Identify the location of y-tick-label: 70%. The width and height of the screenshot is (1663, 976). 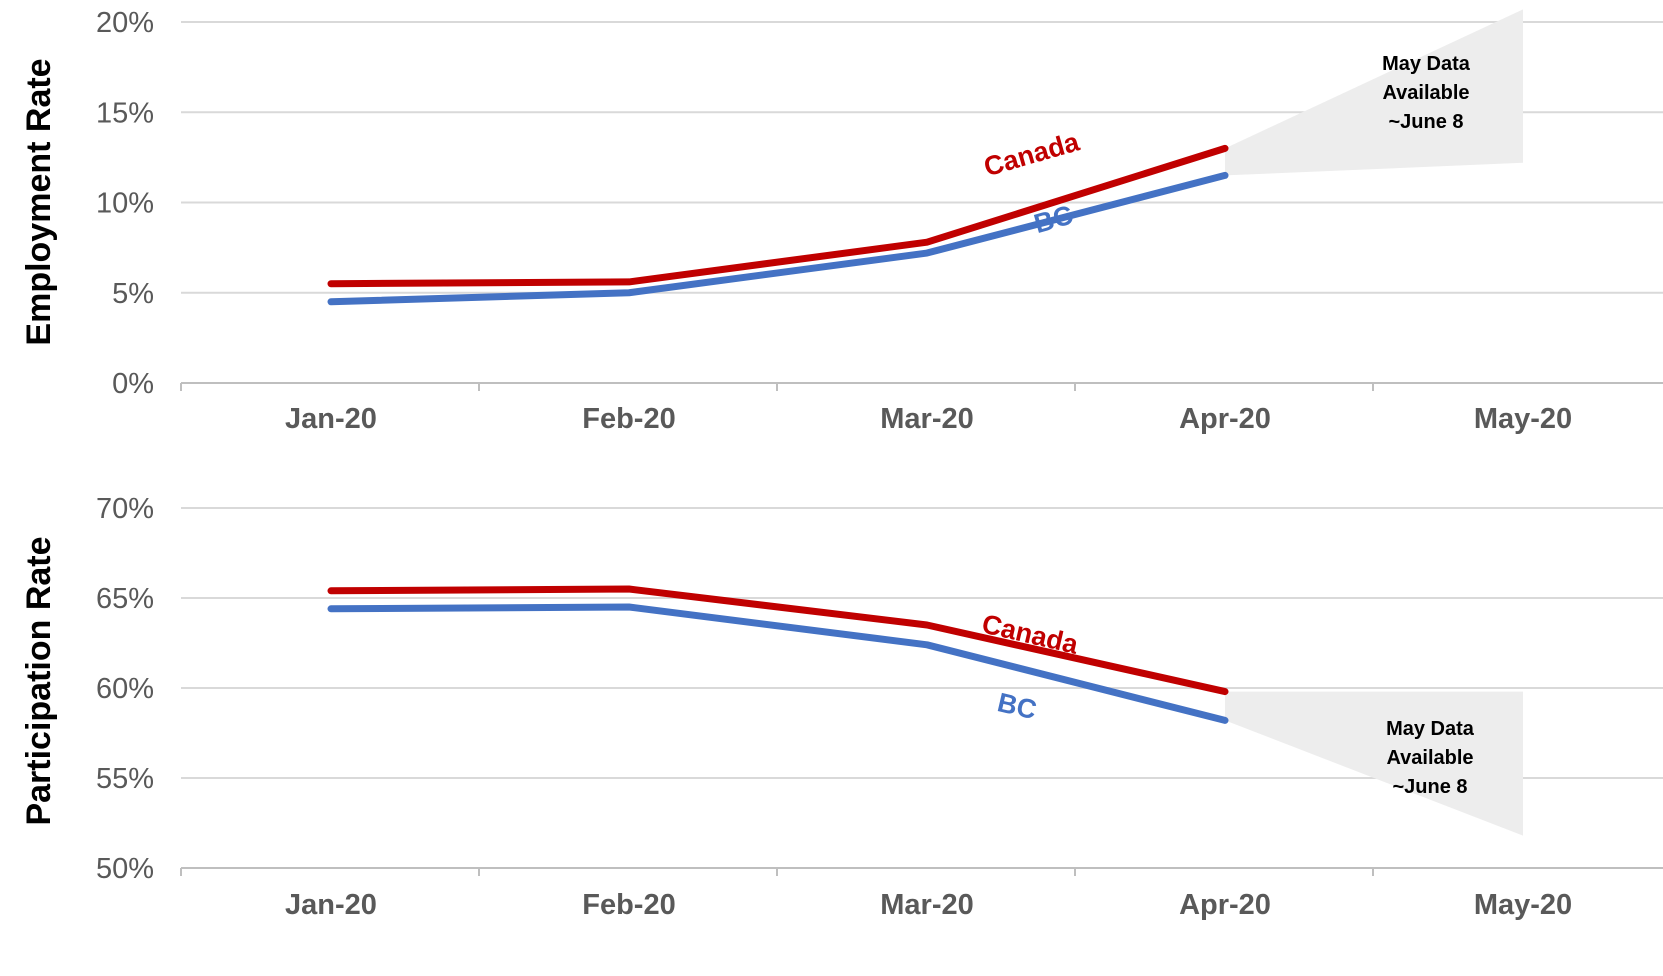
(125, 509).